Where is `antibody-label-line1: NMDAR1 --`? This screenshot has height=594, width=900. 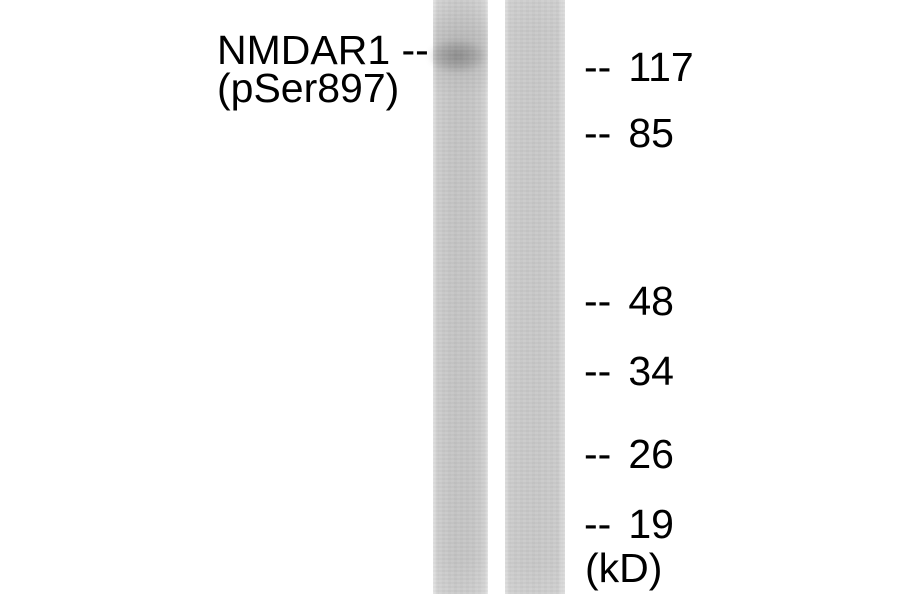 antibody-label-line1: NMDAR1 -- is located at coordinates (323, 50).